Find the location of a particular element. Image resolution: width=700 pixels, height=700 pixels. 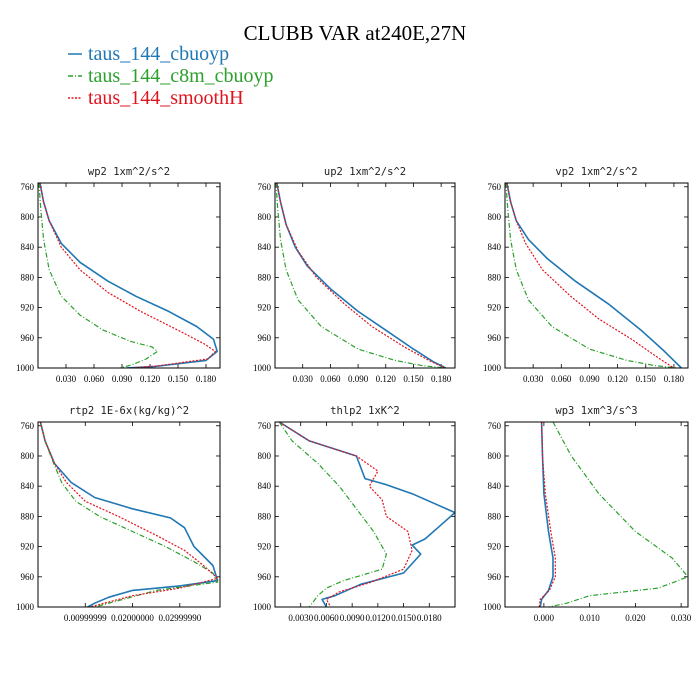

x-tick-label: 0.0120 is located at coordinates (377, 618).